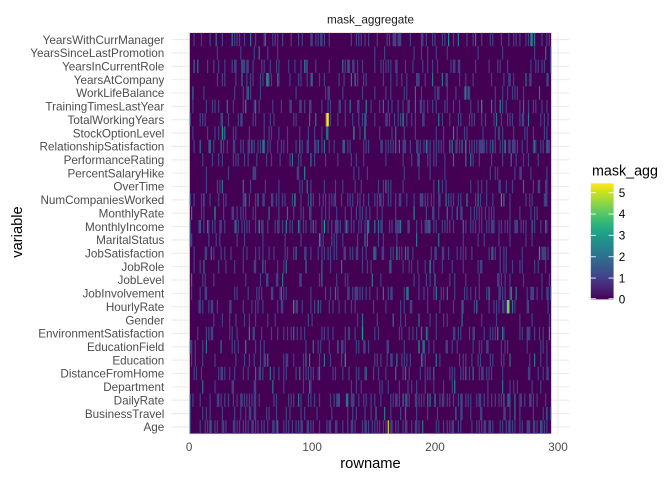 The image size is (672, 480). I want to click on svg-text: JobInvolvement, so click(123, 294).